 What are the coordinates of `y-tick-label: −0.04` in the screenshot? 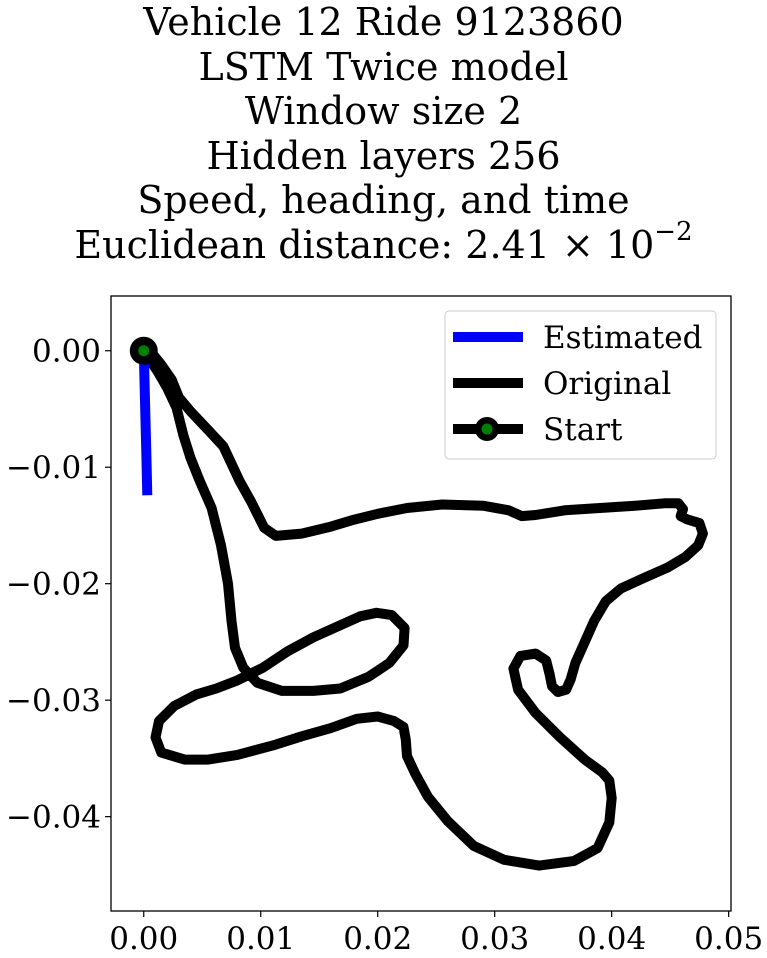 It's located at (53, 818).